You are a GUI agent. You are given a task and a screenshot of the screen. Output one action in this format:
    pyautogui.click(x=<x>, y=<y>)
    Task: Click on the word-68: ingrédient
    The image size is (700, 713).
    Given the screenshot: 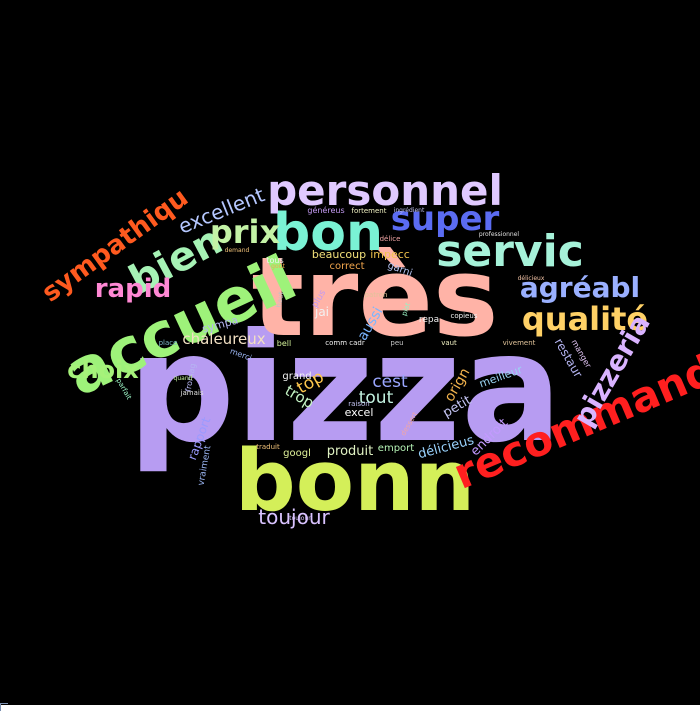 What is the action you would take?
    pyautogui.click(x=409, y=210)
    